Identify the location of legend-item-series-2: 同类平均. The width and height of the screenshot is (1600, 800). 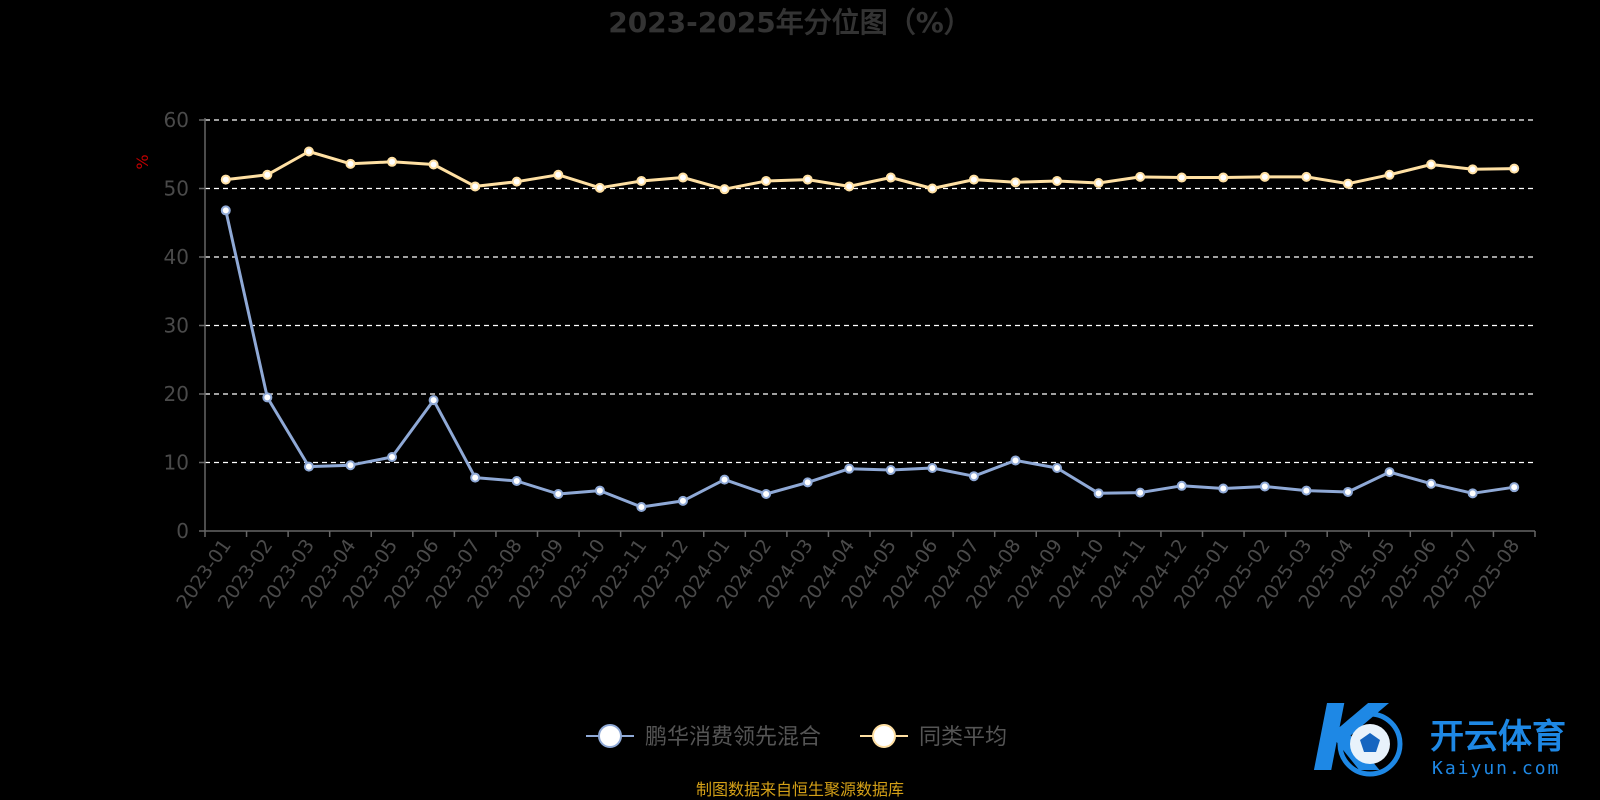
(933, 737).